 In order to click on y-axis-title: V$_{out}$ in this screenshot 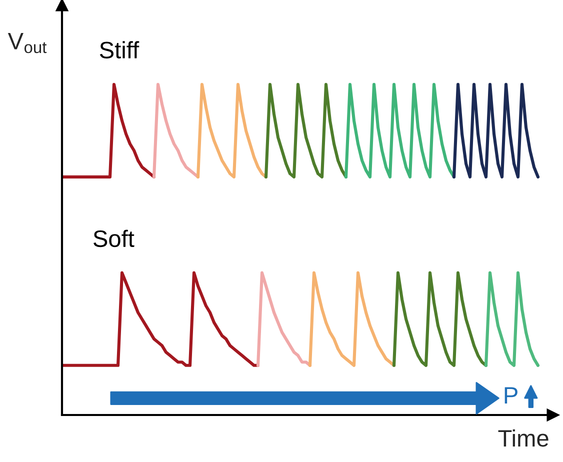, I will do `click(27, 43)`.